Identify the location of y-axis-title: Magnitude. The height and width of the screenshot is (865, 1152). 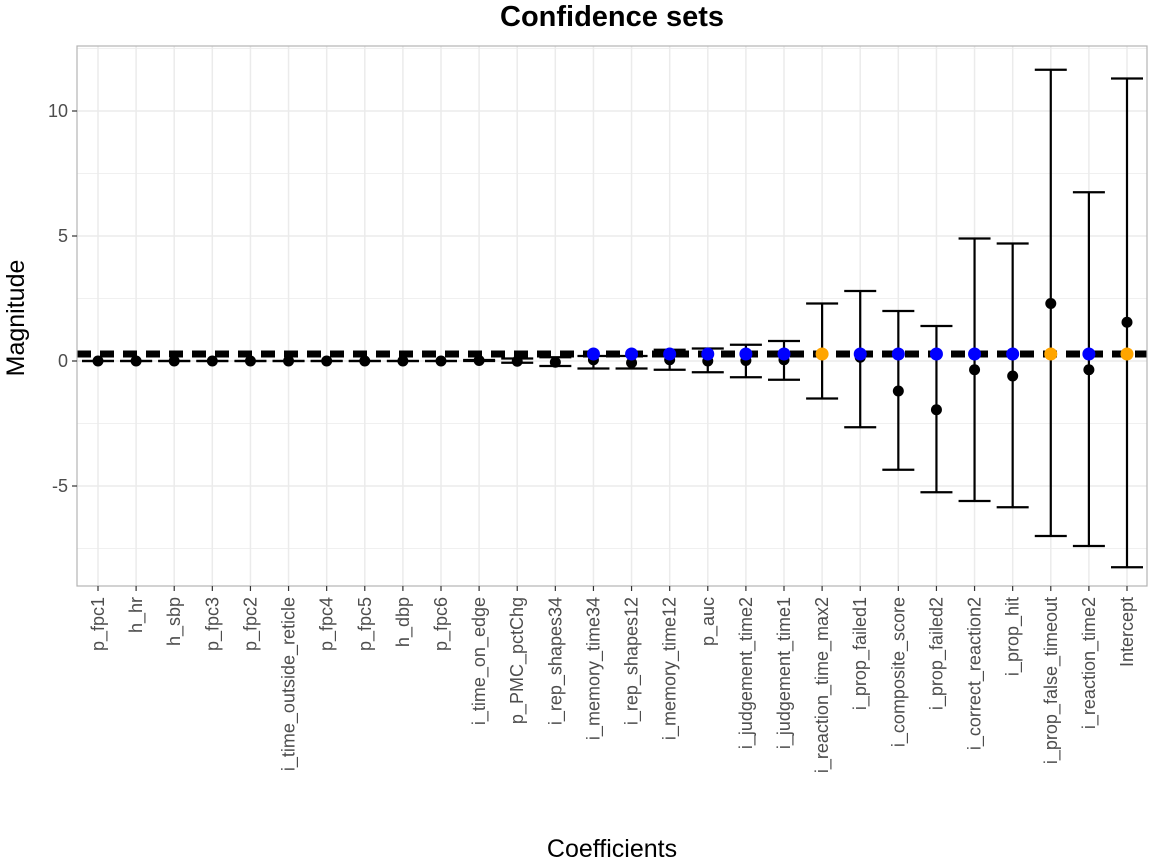
(16, 318).